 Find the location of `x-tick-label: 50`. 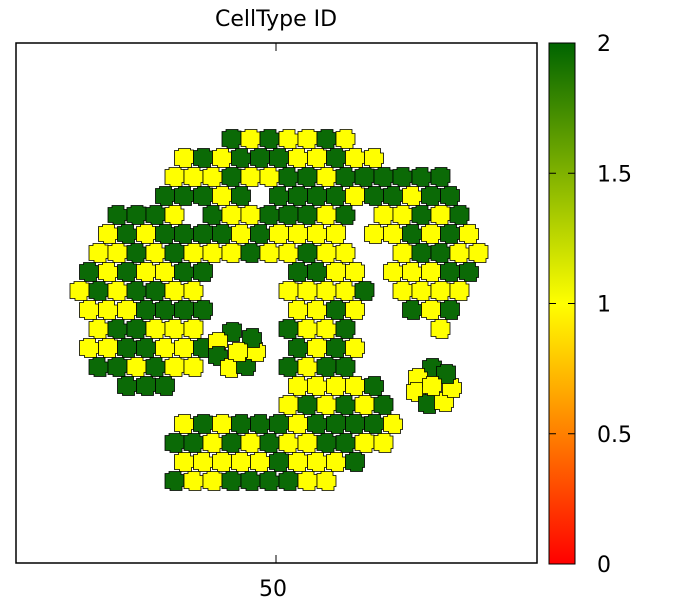

x-tick-label: 50 is located at coordinates (273, 588).